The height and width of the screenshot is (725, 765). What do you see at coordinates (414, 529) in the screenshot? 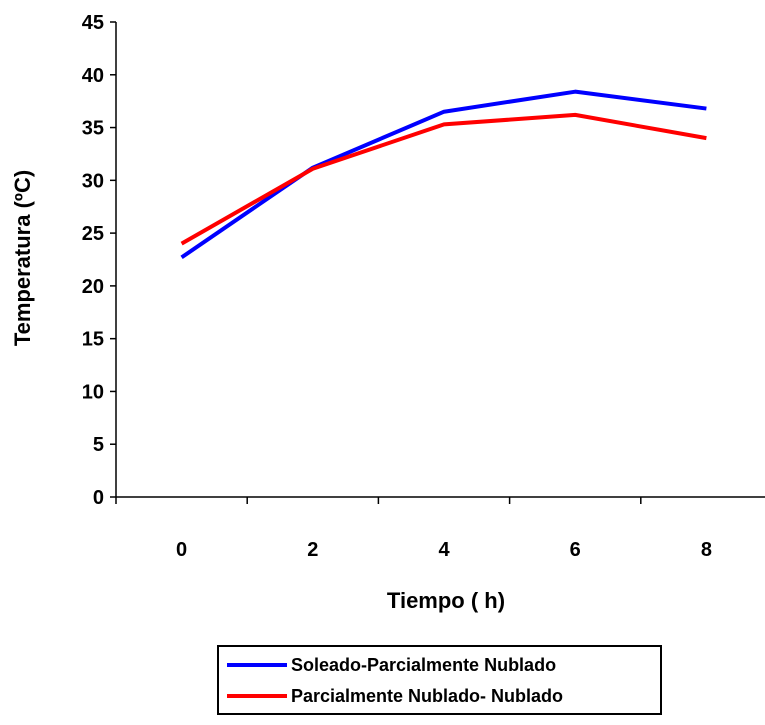
I see `x-axis-ticks: 0 2 4 6 8` at bounding box center [414, 529].